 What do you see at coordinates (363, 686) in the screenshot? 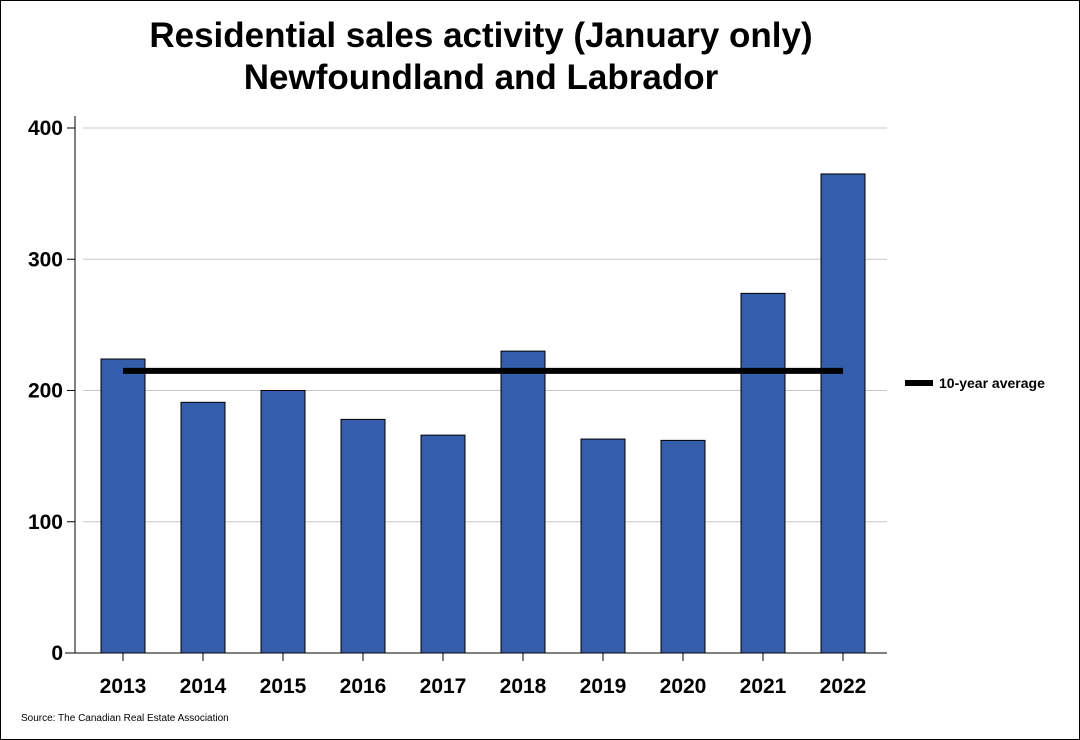
I see `x-tick-label: 2016` at bounding box center [363, 686].